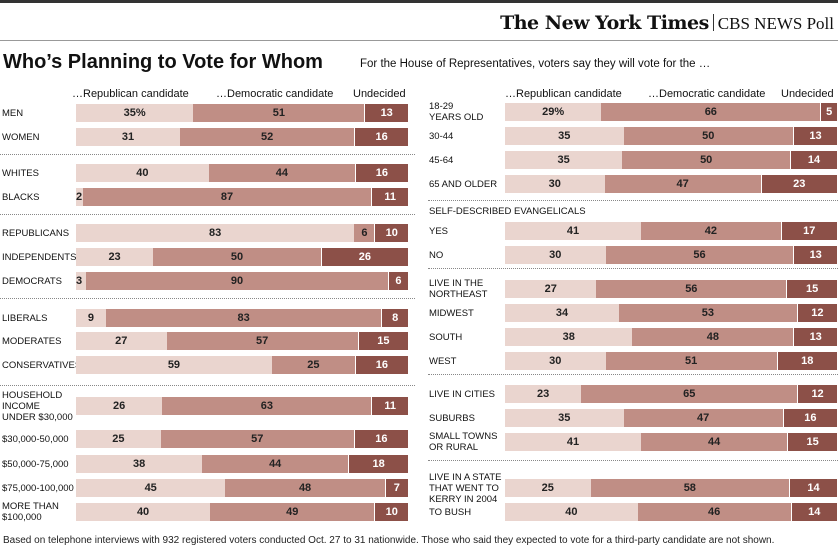 The width and height of the screenshot is (838, 548). Describe the element at coordinates (119, 406) in the screenshot. I see `bar-republican: 26` at that location.